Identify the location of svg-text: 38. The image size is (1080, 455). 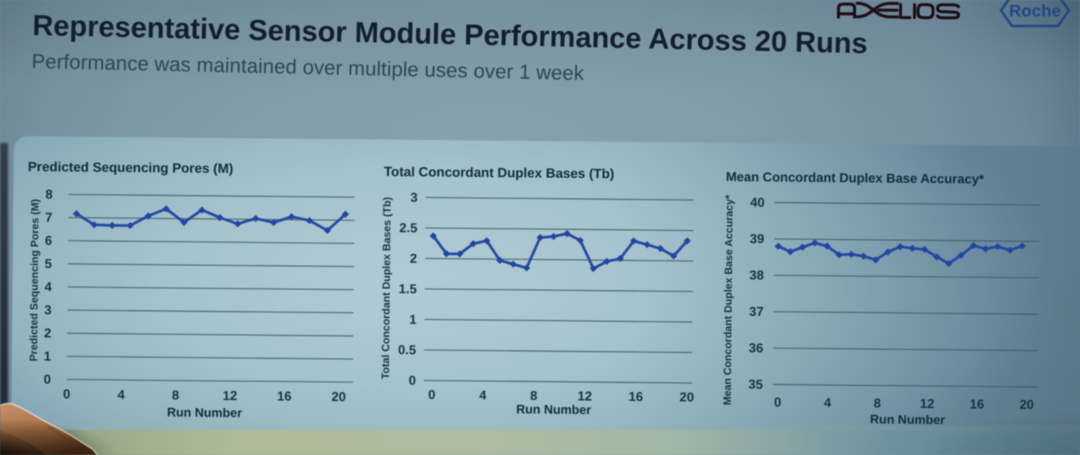
(756, 274).